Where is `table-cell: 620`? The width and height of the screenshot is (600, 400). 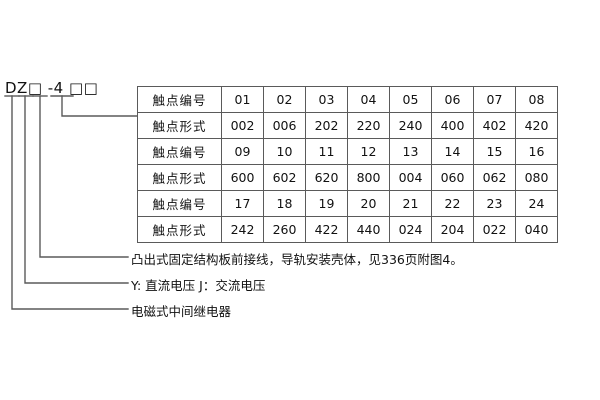 table-cell: 620 is located at coordinates (326, 177).